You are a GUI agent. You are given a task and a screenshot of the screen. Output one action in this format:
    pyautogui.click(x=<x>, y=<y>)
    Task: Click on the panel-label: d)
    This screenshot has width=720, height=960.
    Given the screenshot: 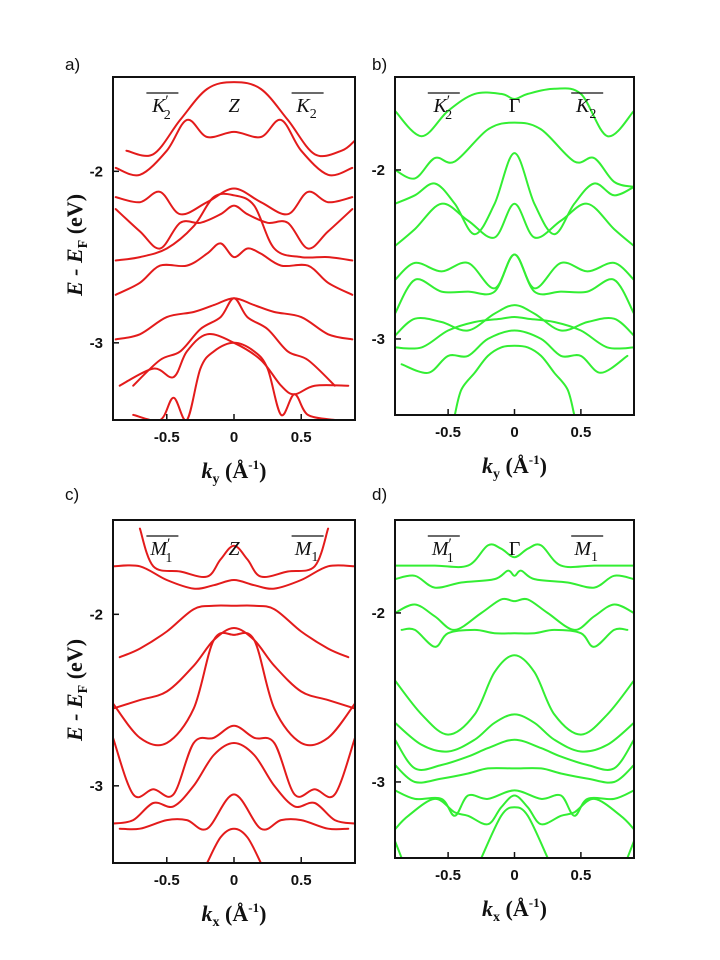 What is the action you would take?
    pyautogui.click(x=379, y=494)
    